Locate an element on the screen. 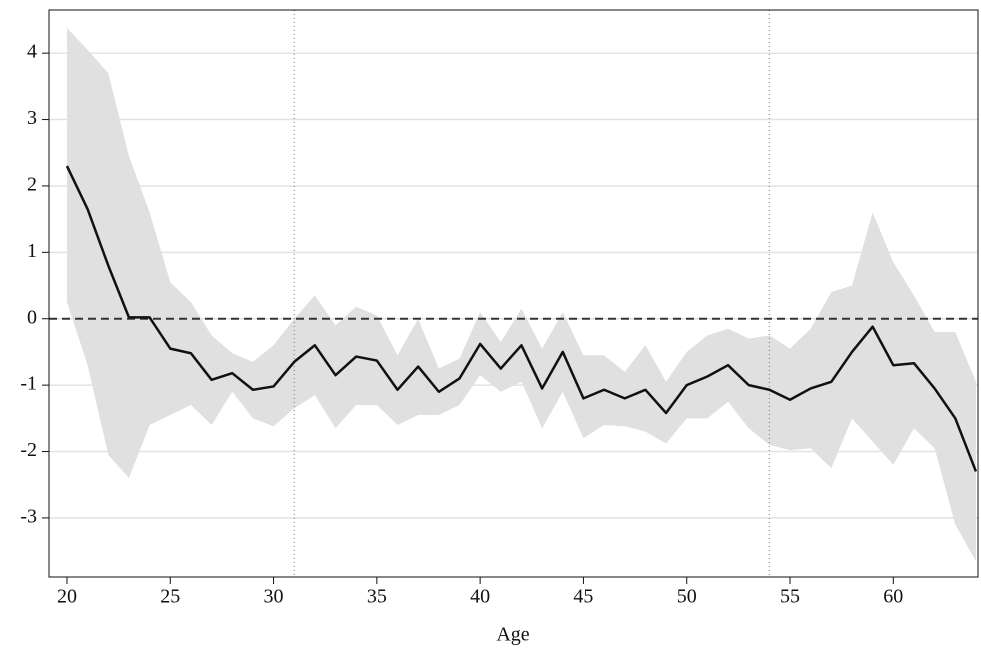 This screenshot has height=652, width=981. y-tick-label: -1 is located at coordinates (28, 384).